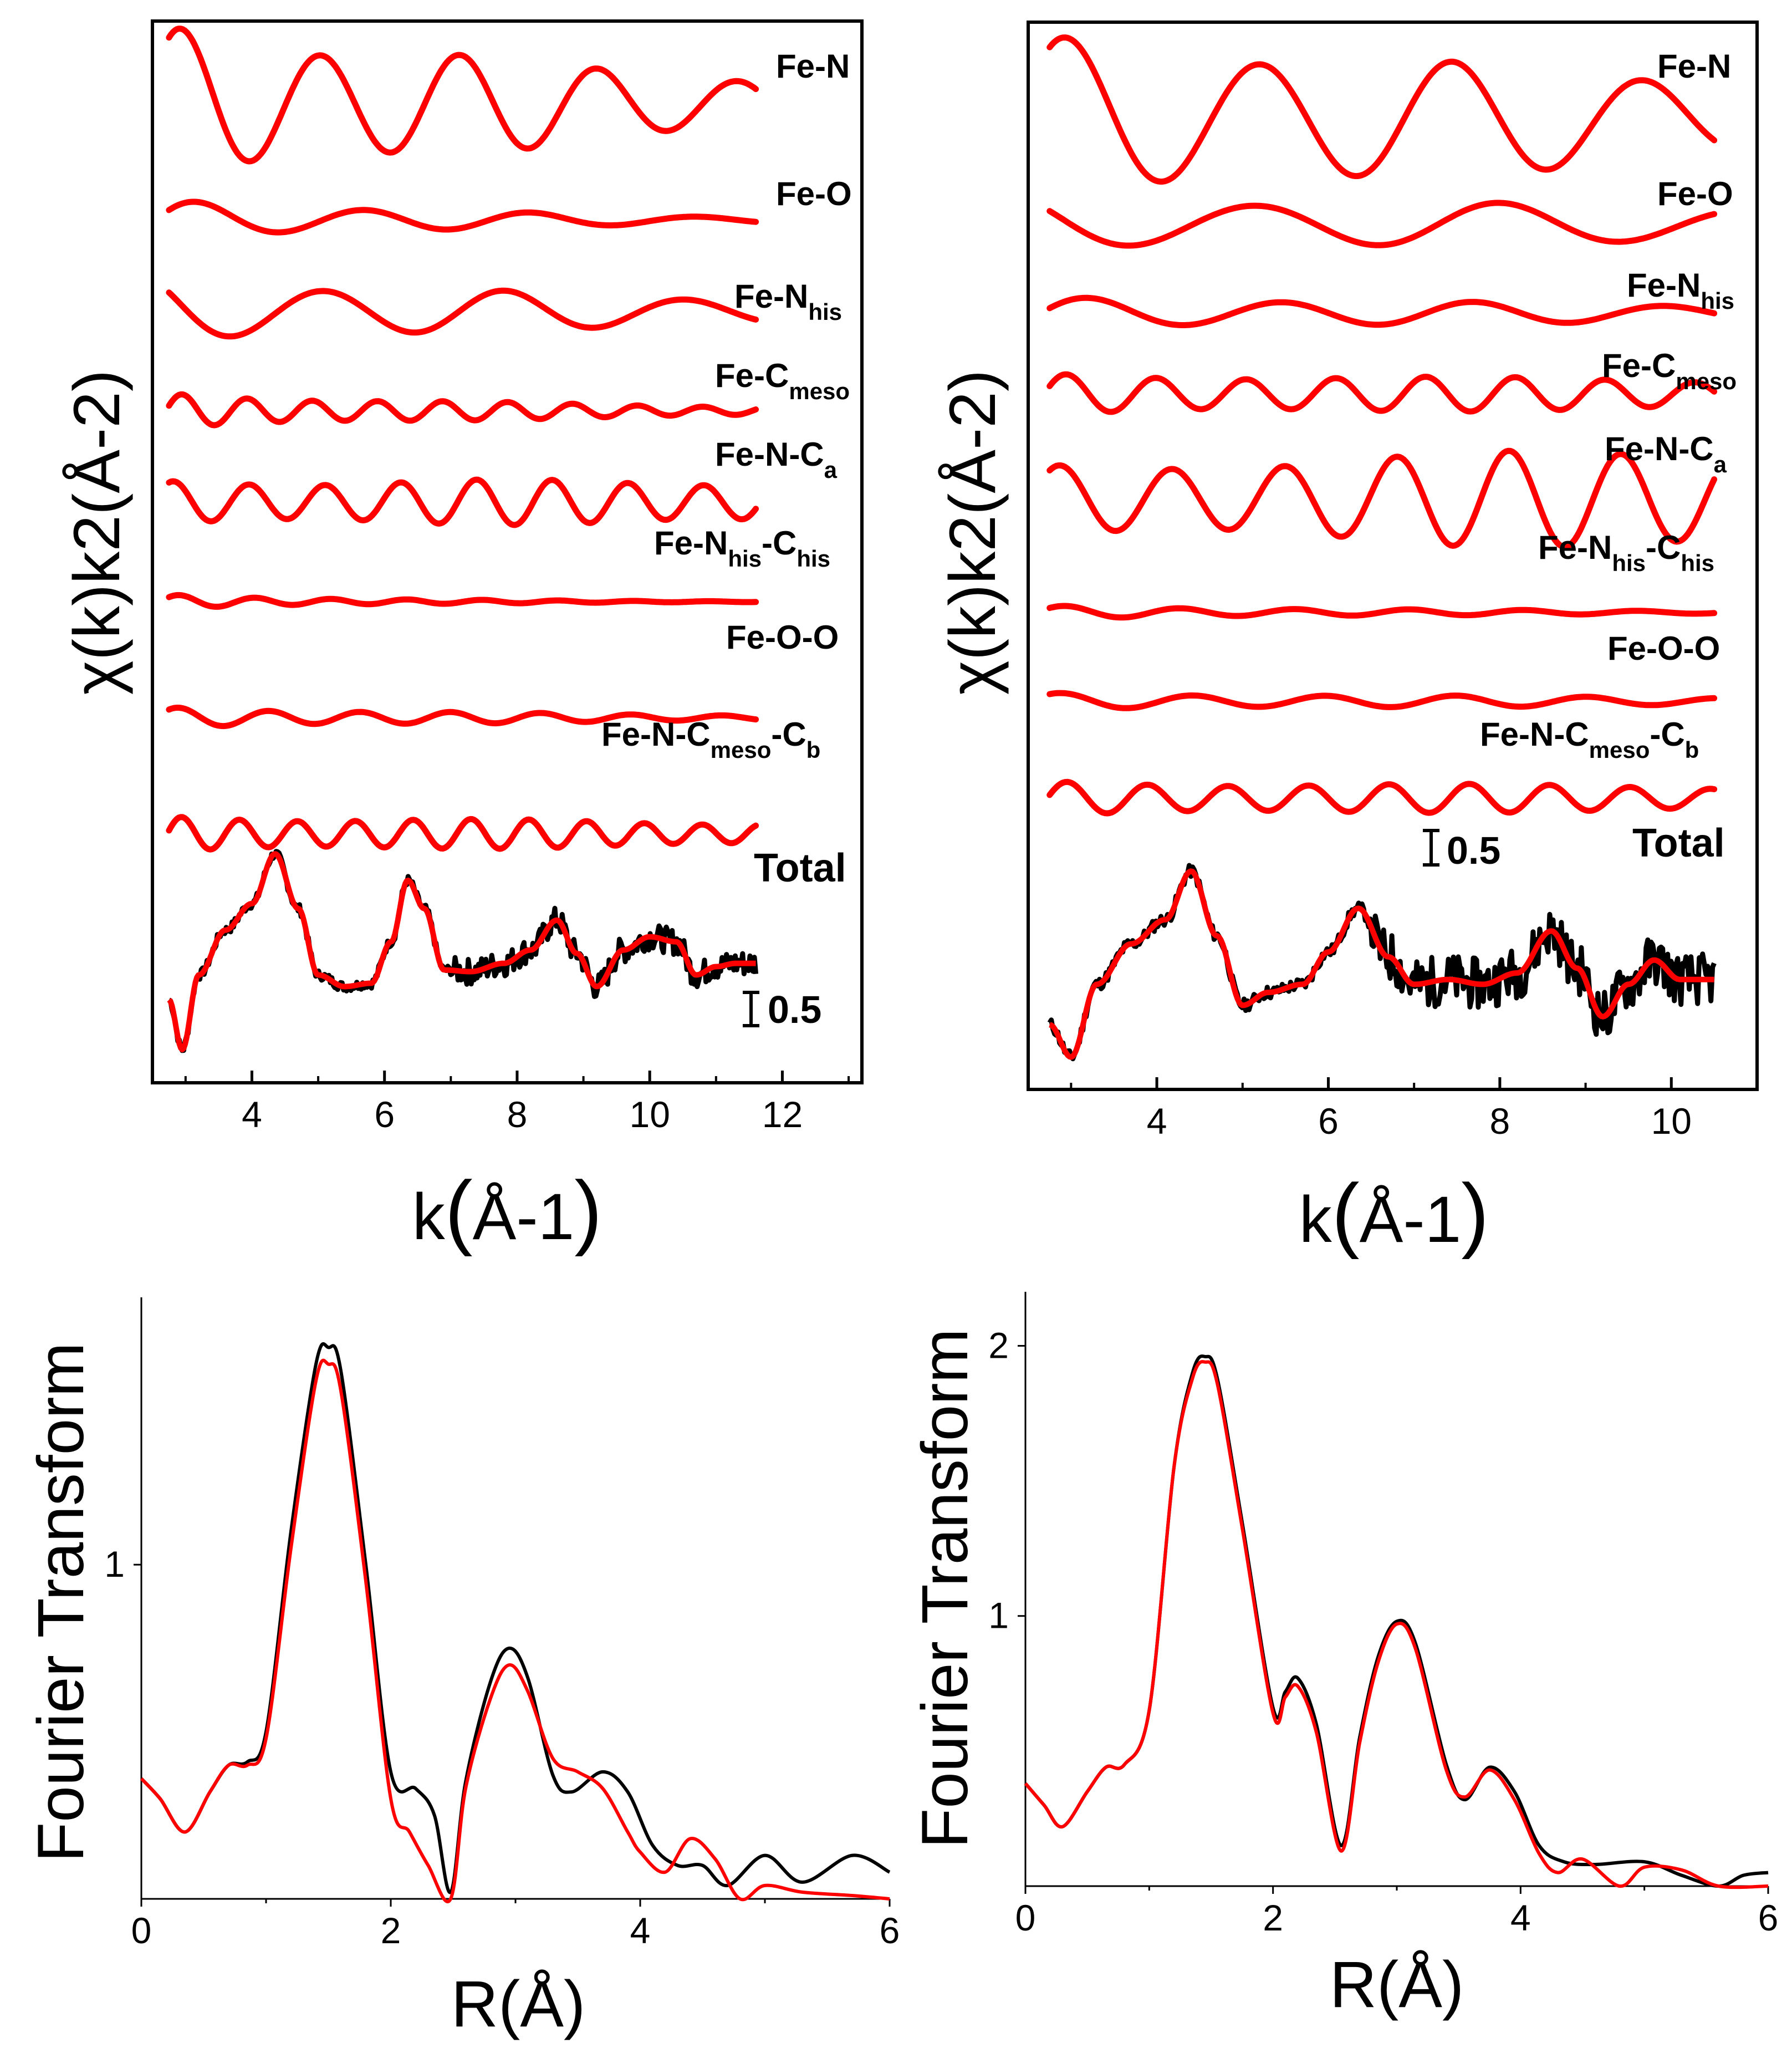 Image resolution: width=1792 pixels, height=2048 pixels. I want to click on axis-ticks: 0 2 4 6 1 2, so click(1383, 1631).